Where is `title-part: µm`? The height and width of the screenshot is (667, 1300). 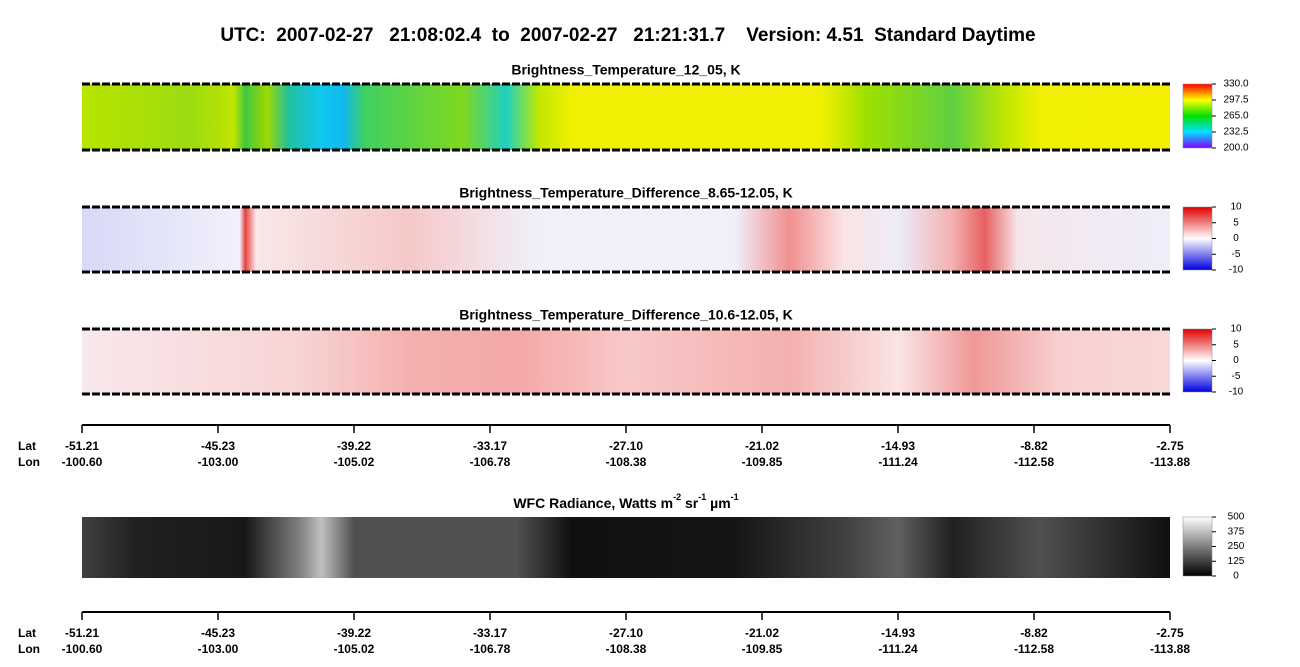 title-part: µm is located at coordinates (718, 503).